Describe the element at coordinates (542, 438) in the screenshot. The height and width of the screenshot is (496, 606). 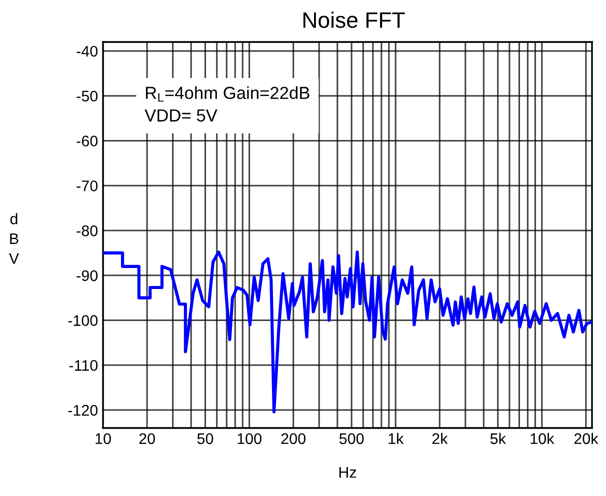
I see `x-tick-label: 10k` at that location.